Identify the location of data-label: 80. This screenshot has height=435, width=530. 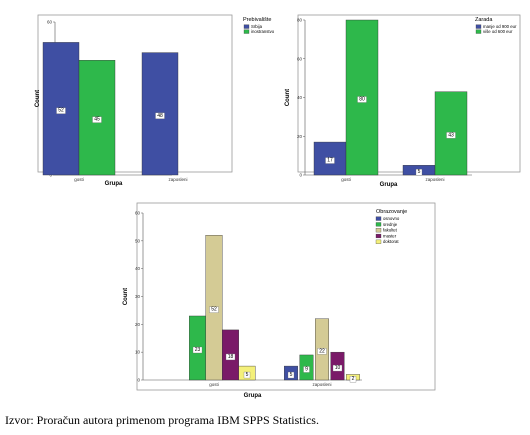
(362, 100).